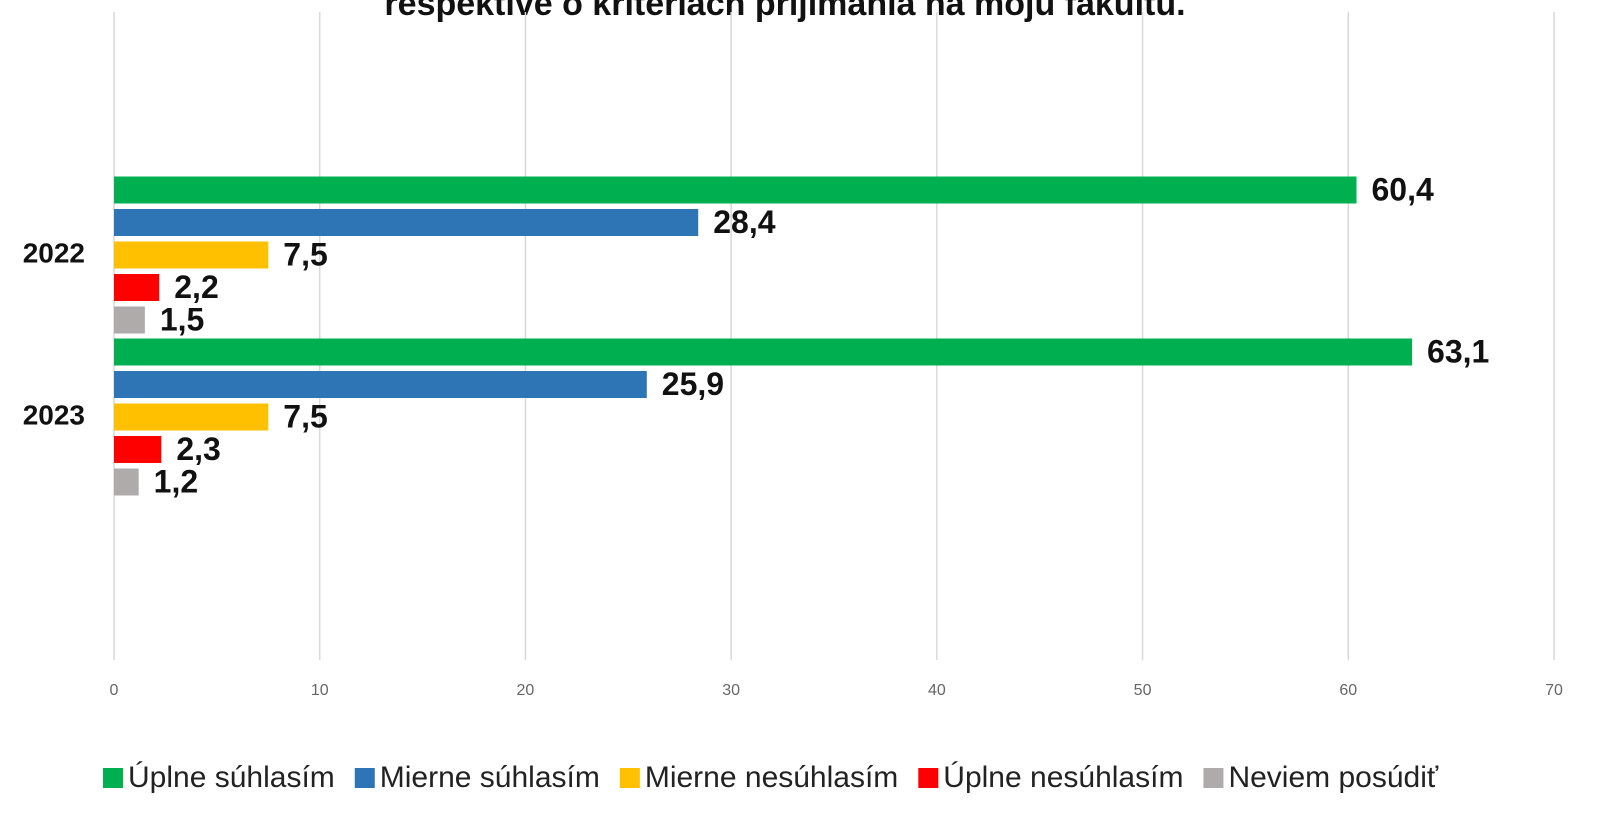  I want to click on data-label: 2,2, so click(196, 287).